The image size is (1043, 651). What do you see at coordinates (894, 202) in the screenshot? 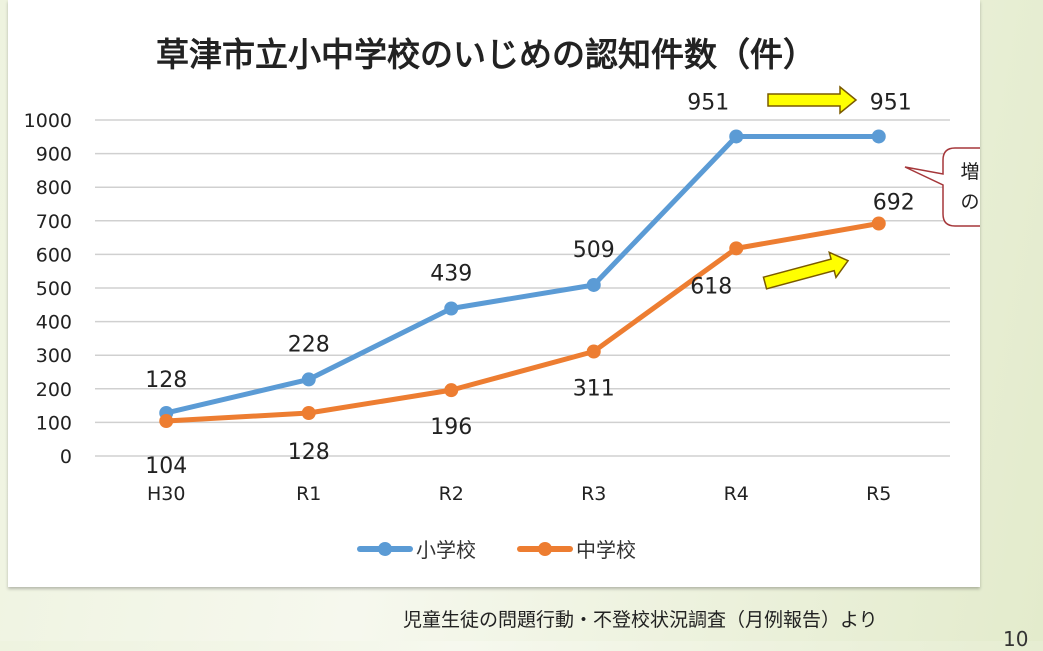
I see `data-label: 692` at bounding box center [894, 202].